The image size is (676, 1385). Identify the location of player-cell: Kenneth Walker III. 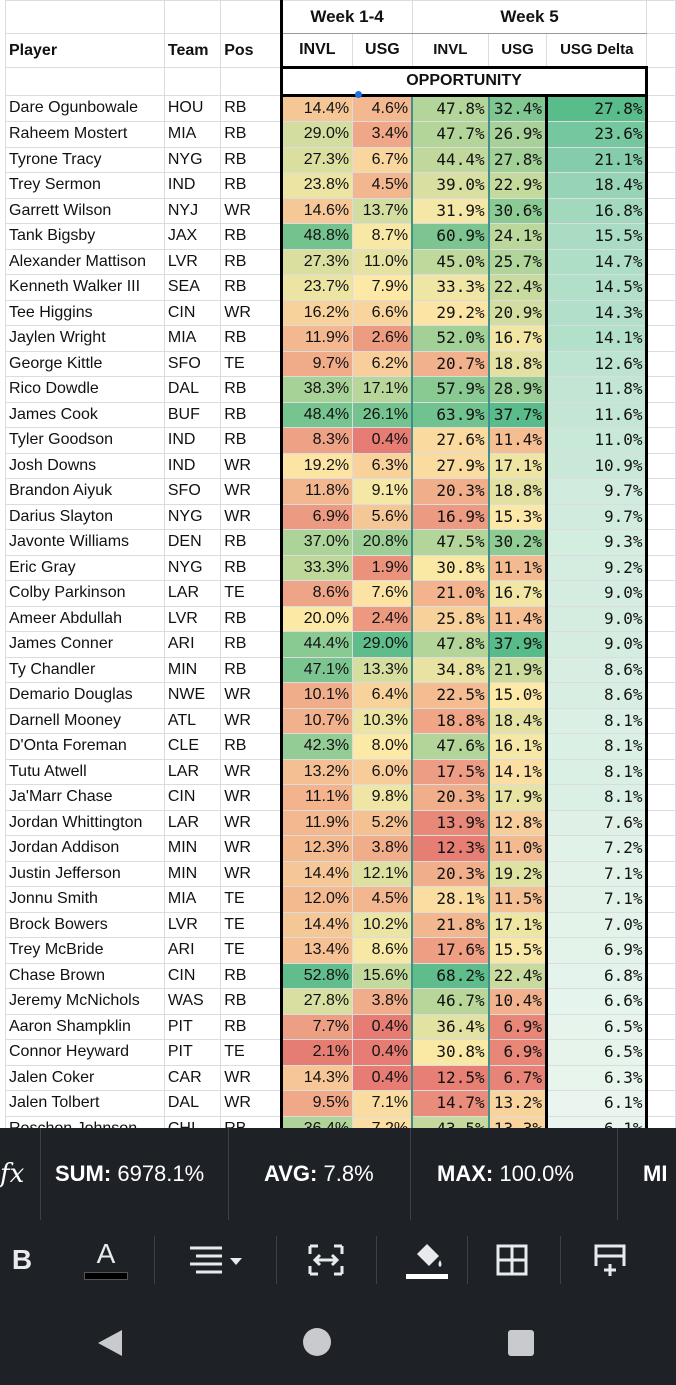
(85, 287).